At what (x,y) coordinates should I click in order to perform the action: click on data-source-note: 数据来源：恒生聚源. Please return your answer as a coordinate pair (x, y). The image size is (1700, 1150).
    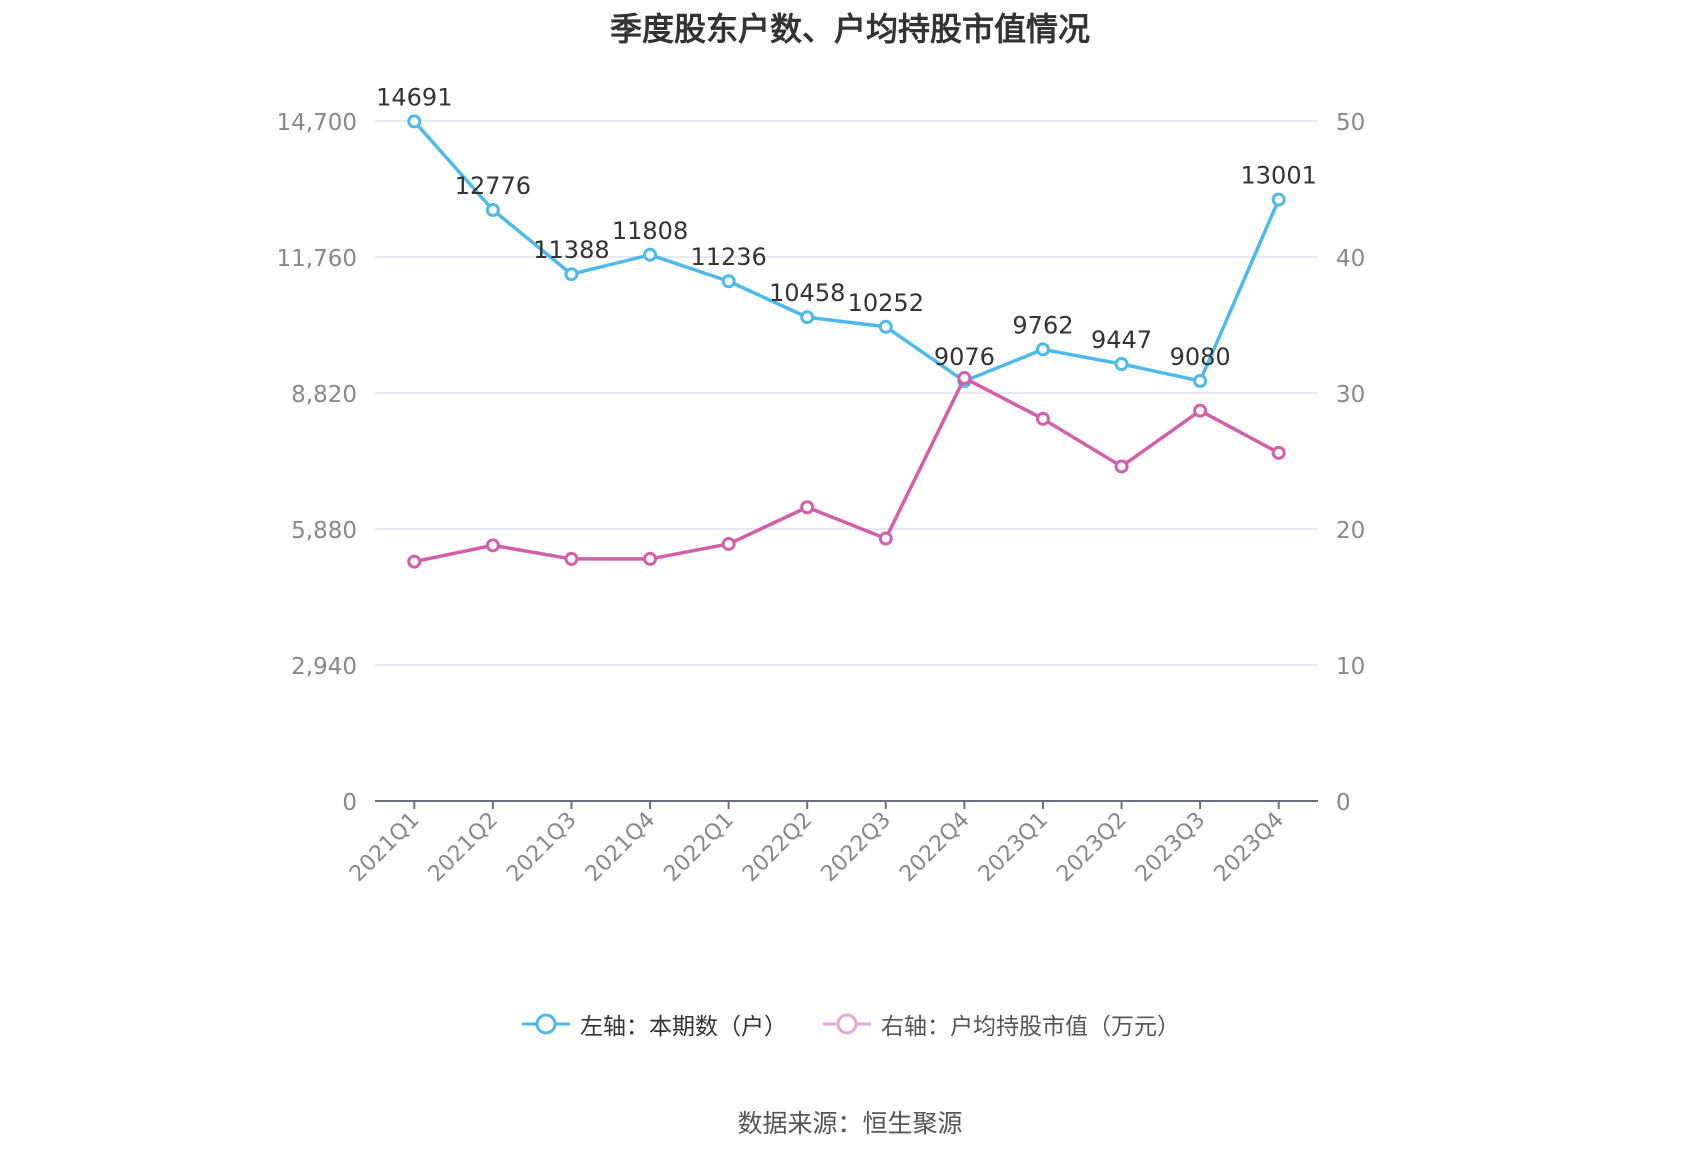
    Looking at the image, I should click on (850, 1123).